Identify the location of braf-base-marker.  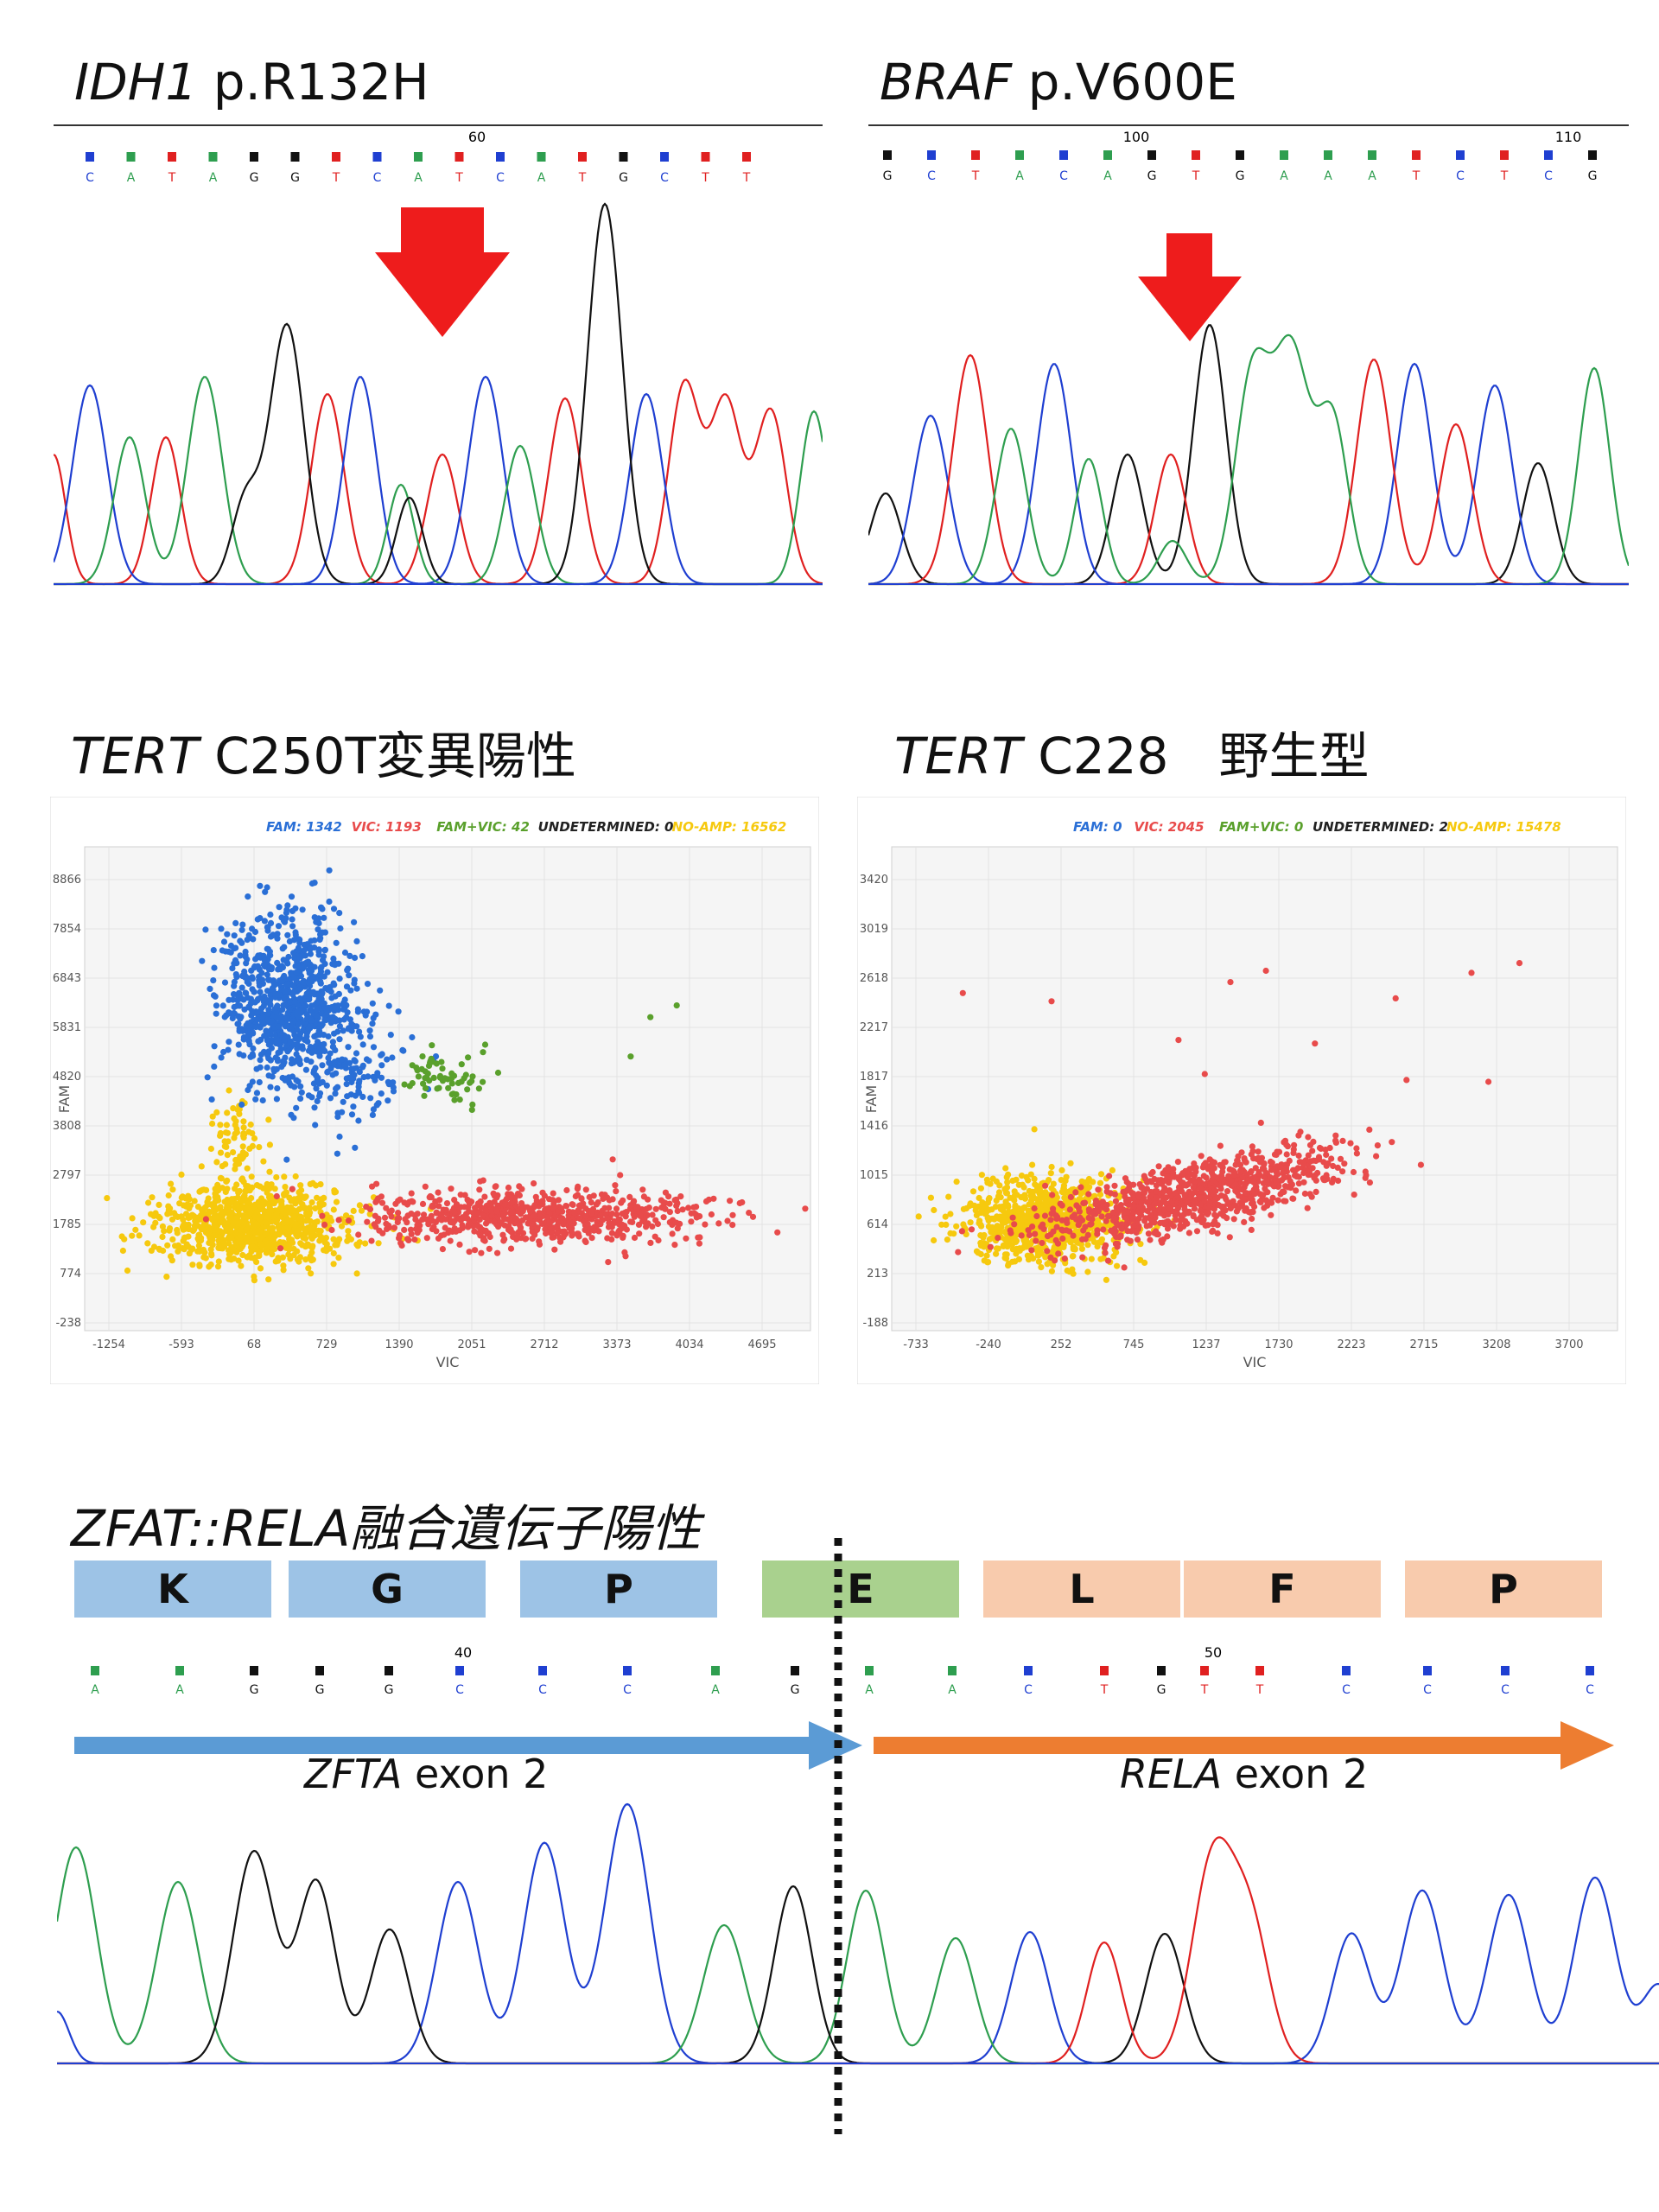
(1196, 155).